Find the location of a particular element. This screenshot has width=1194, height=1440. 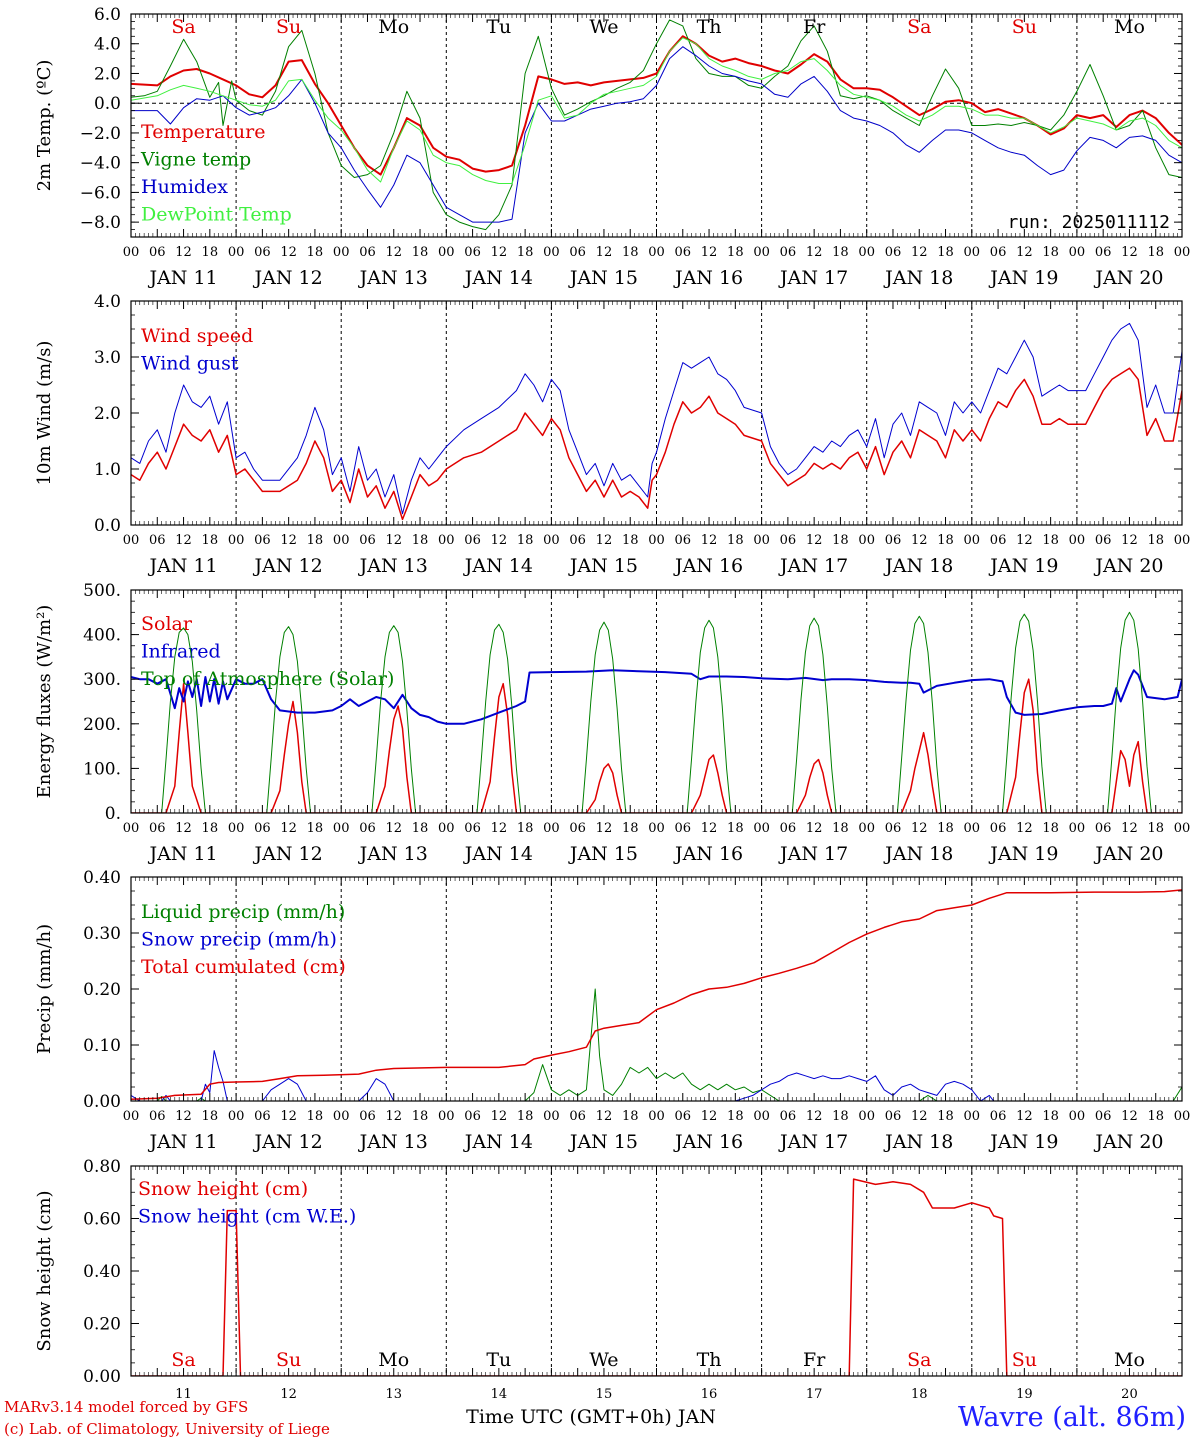

series-line-vigne-temp is located at coordinates (656, 125).